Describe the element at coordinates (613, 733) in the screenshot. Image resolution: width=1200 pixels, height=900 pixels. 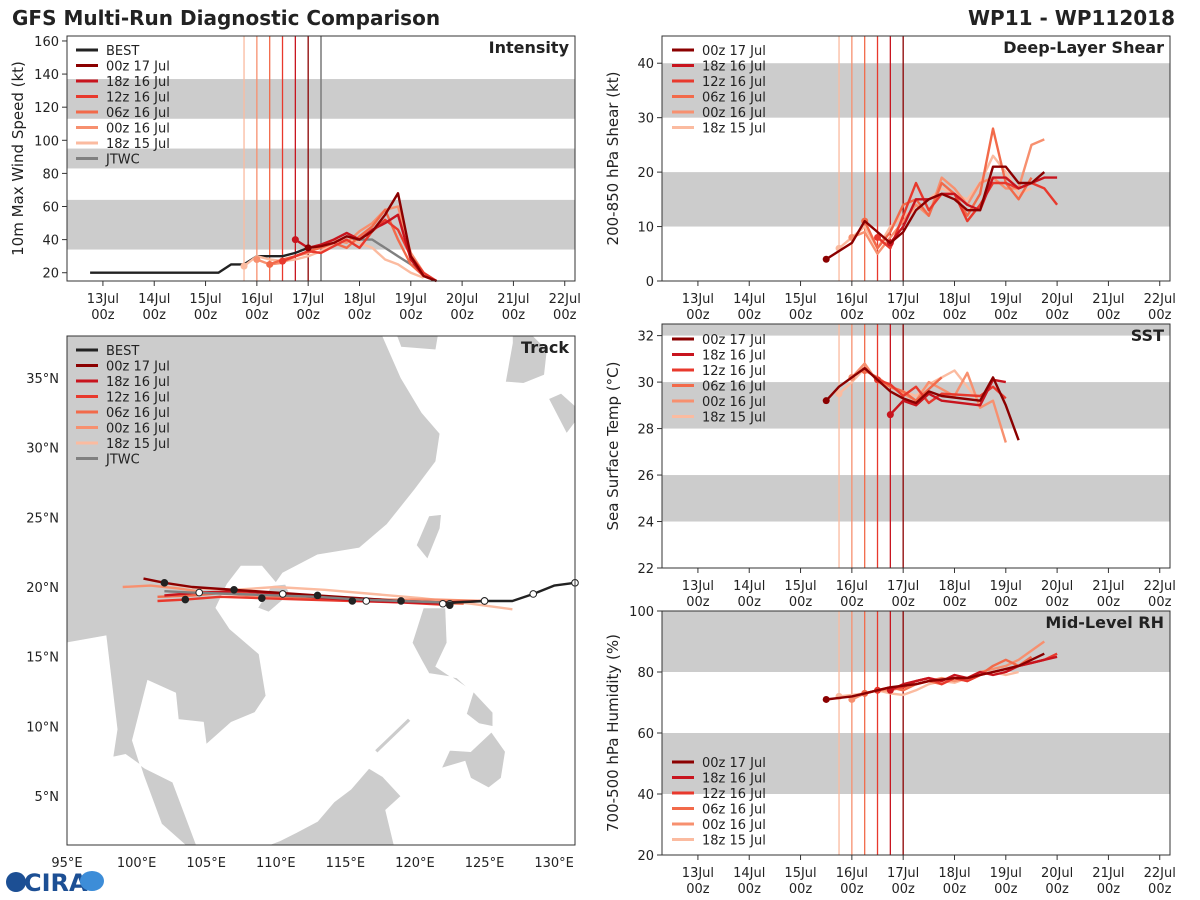
I see `y-axis-label: 700-500 hPa Humidity (%)` at that location.